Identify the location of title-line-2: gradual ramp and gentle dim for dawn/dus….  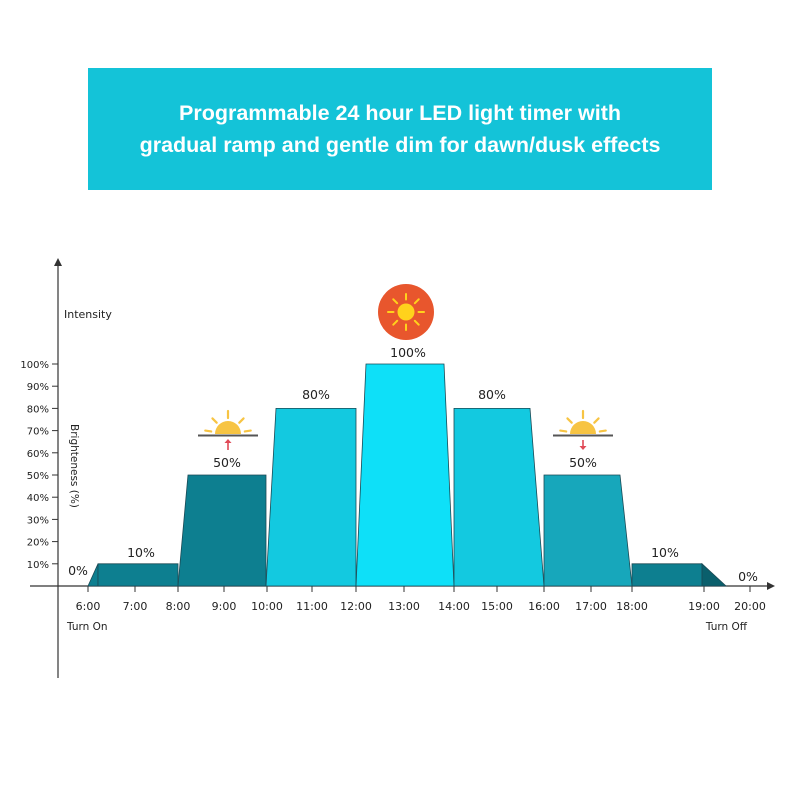
(400, 145).